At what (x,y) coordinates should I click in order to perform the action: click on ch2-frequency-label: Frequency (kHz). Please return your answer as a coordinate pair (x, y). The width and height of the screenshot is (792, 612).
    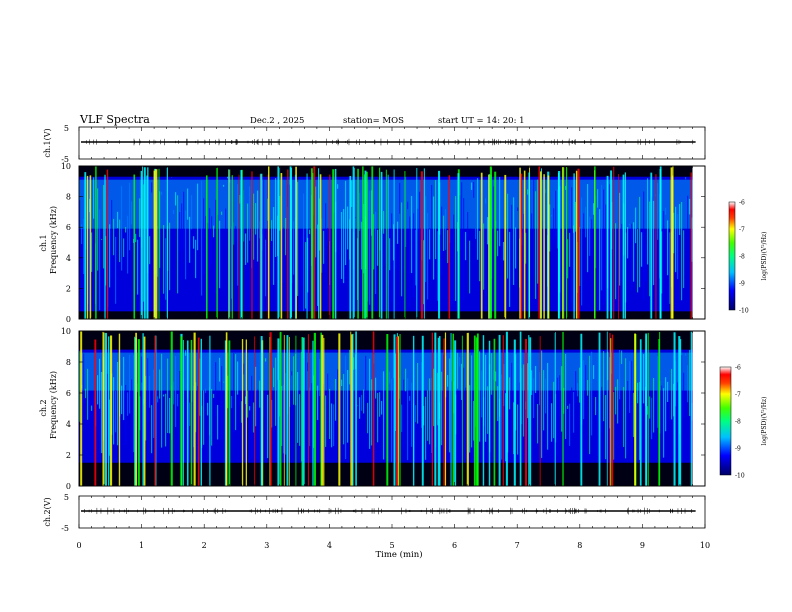
    Looking at the image, I should click on (53, 405).